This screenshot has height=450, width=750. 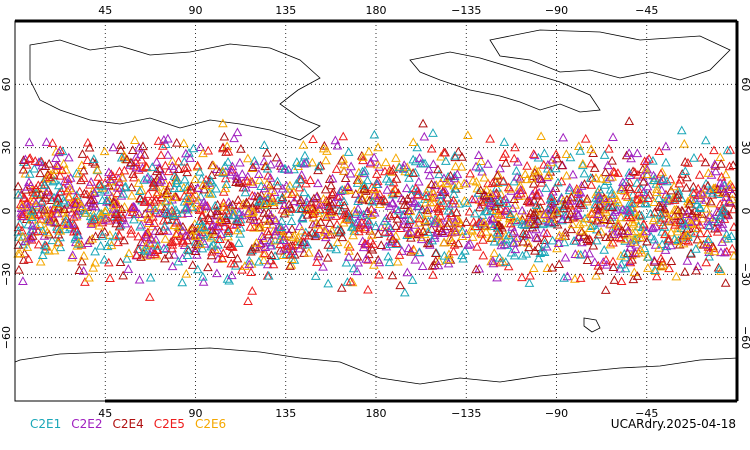 I want to click on legend-c2e1: C2E1, so click(x=46, y=424).